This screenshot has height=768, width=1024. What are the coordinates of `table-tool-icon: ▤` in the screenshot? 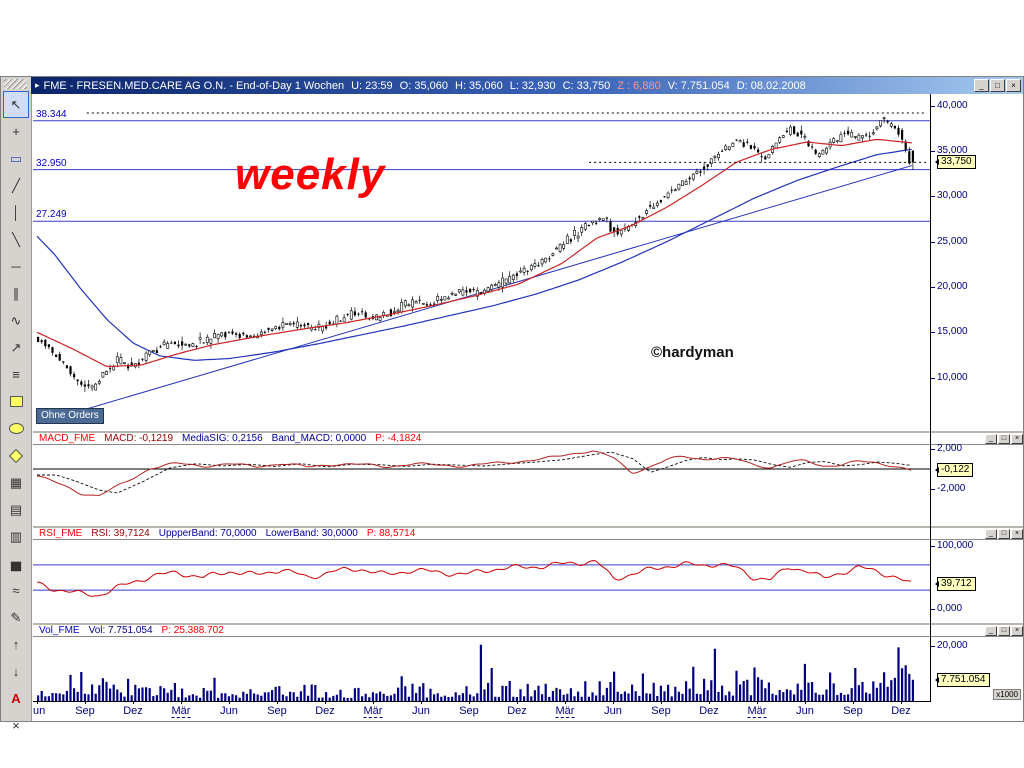 It's located at (16, 509).